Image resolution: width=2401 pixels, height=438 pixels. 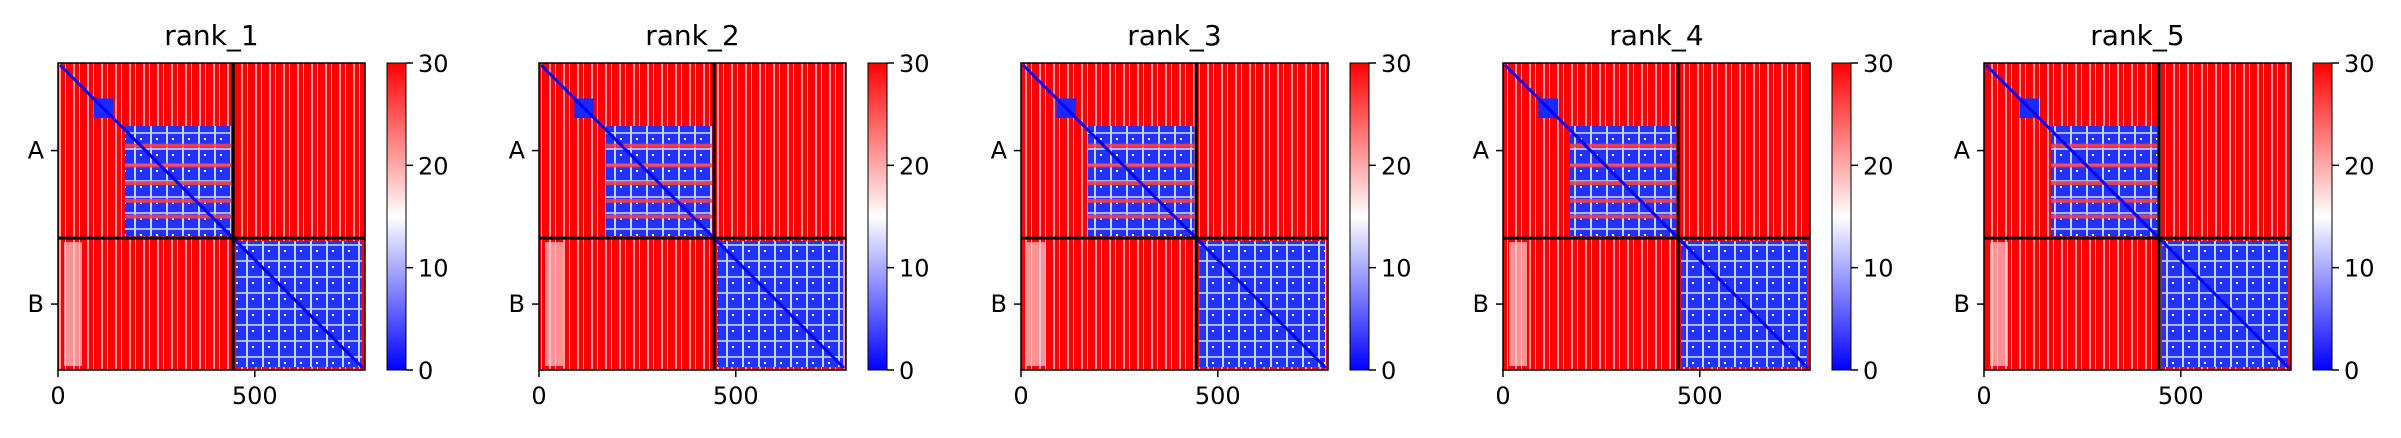 I want to click on panel-title: rank_3, so click(x=1174, y=35).